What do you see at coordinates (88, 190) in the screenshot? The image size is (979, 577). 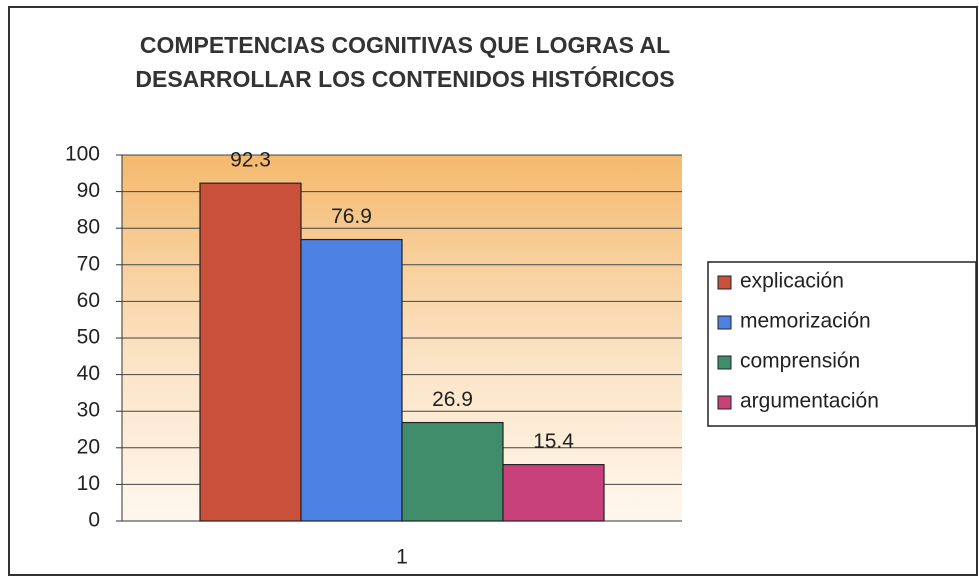 I see `y-tick-label: 90` at bounding box center [88, 190].